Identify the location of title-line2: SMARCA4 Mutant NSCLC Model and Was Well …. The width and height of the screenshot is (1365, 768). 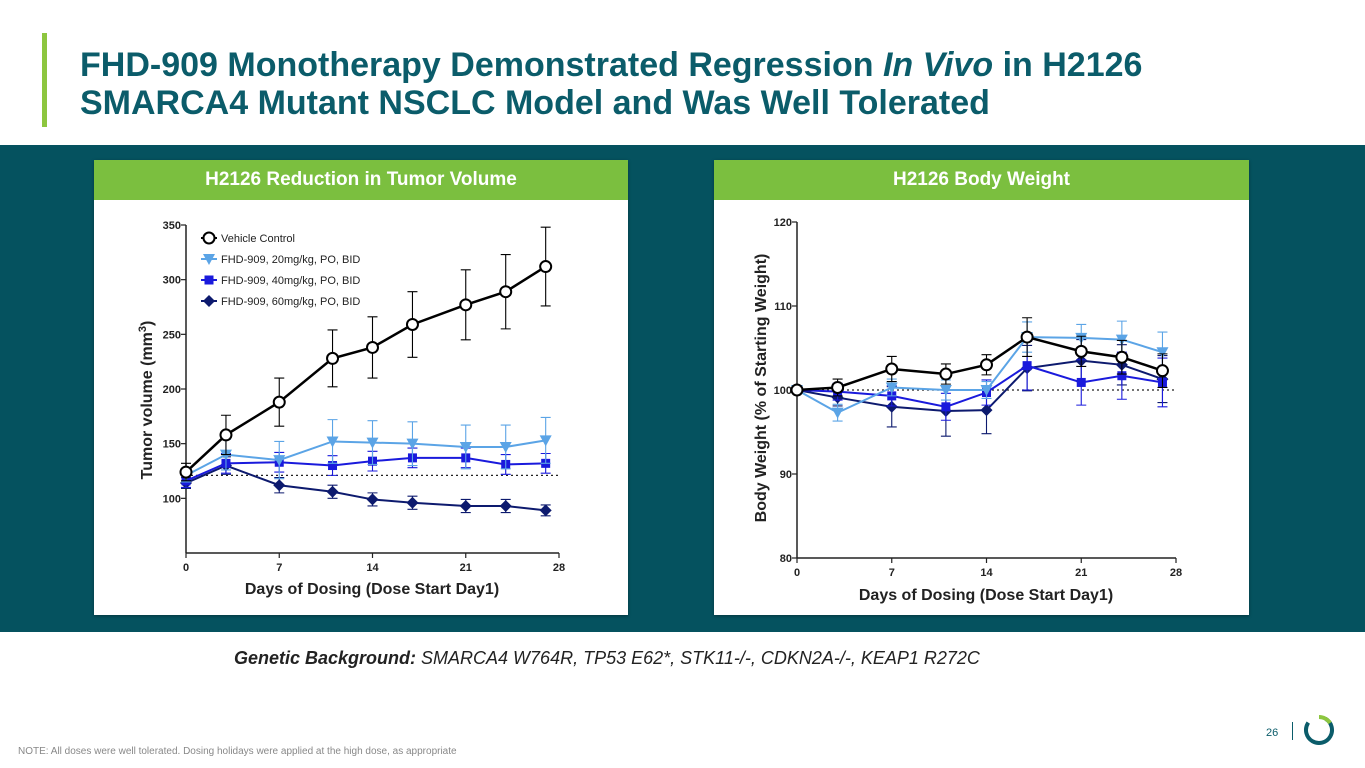
(535, 103).